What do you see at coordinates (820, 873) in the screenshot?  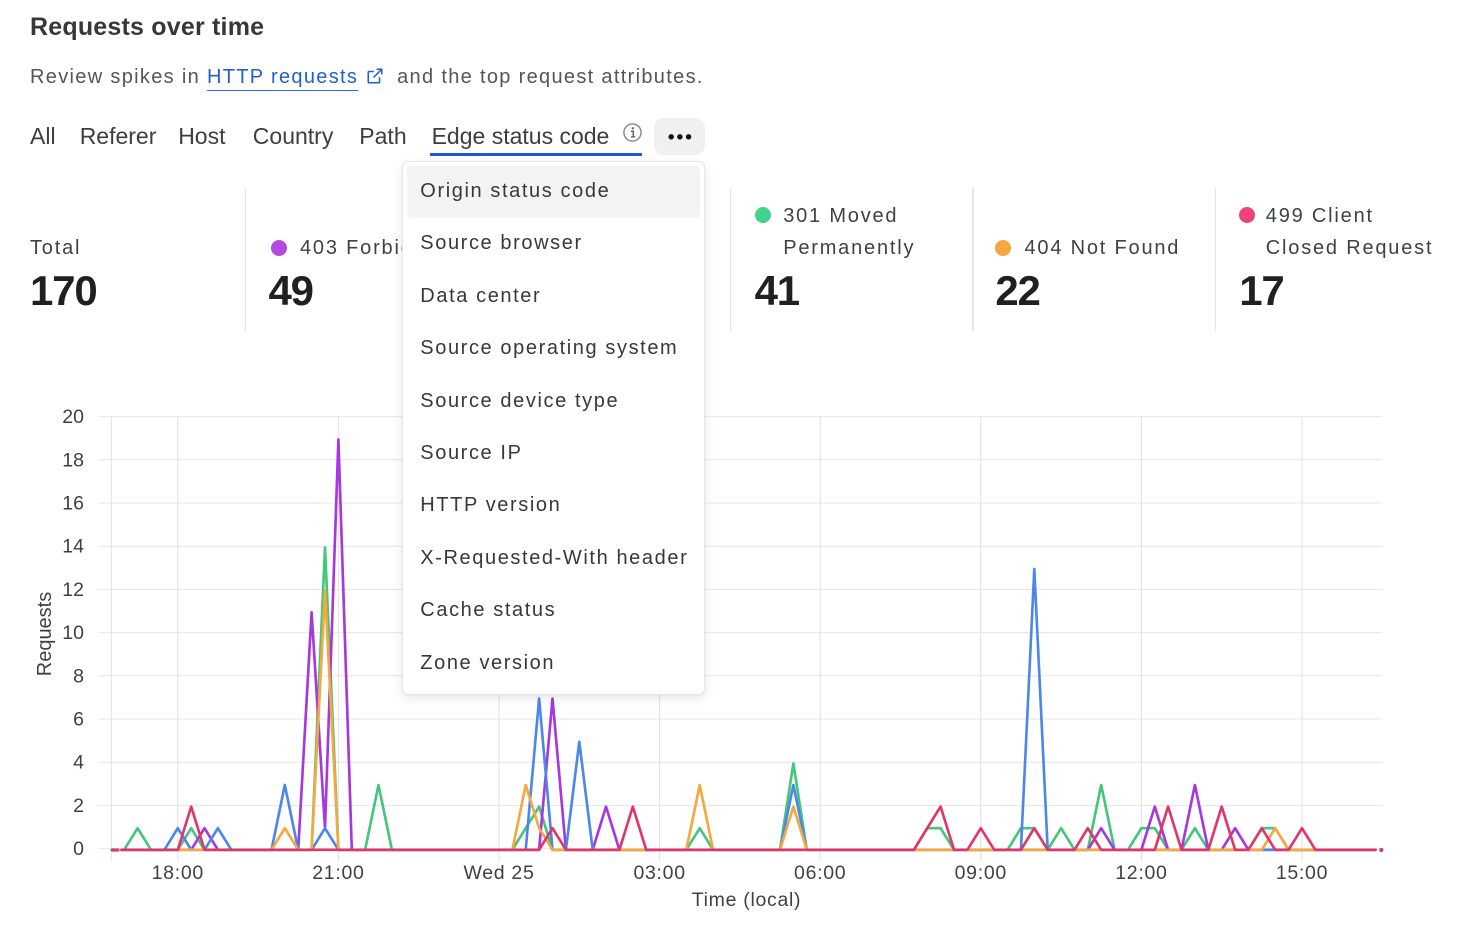 I see `svg-text: 06:00` at bounding box center [820, 873].